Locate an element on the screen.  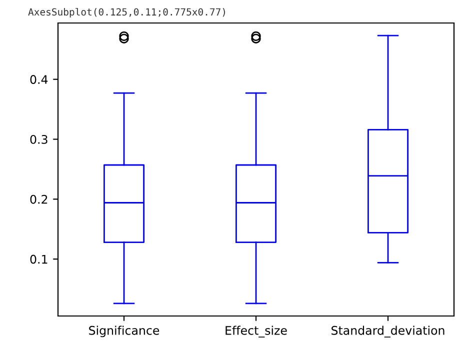
text: AxesSubplot(0.125,0.11;0.775x0.77) is located at coordinates (126, 13).